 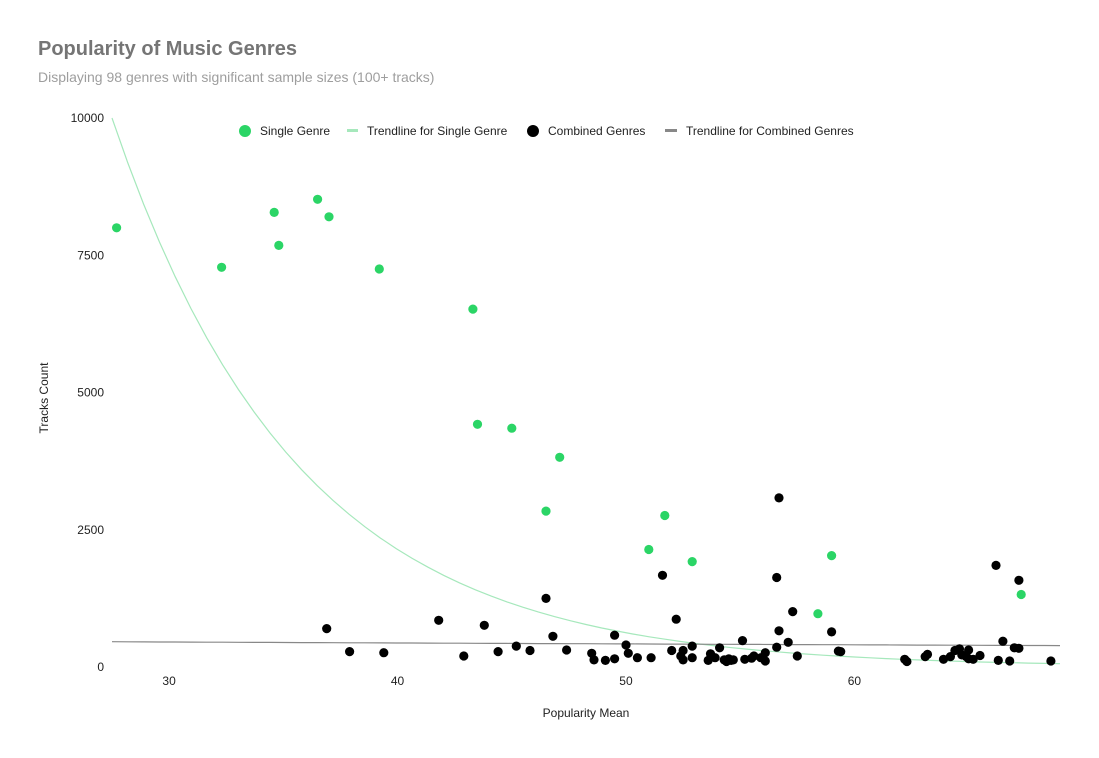 I want to click on legend-item-combined-genres: Combined Genres, so click(x=586, y=131).